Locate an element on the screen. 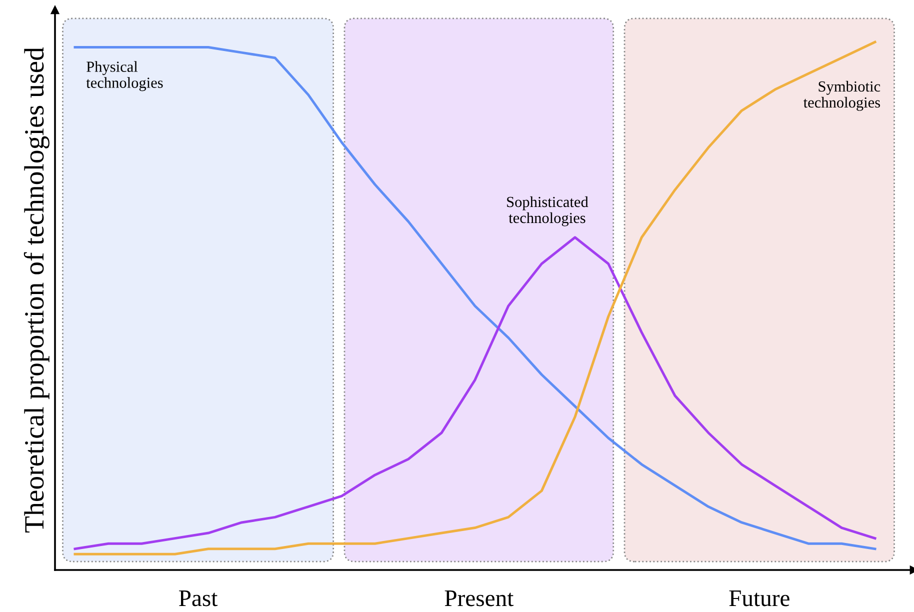 This screenshot has height=612, width=914. text: Future is located at coordinates (759, 598).